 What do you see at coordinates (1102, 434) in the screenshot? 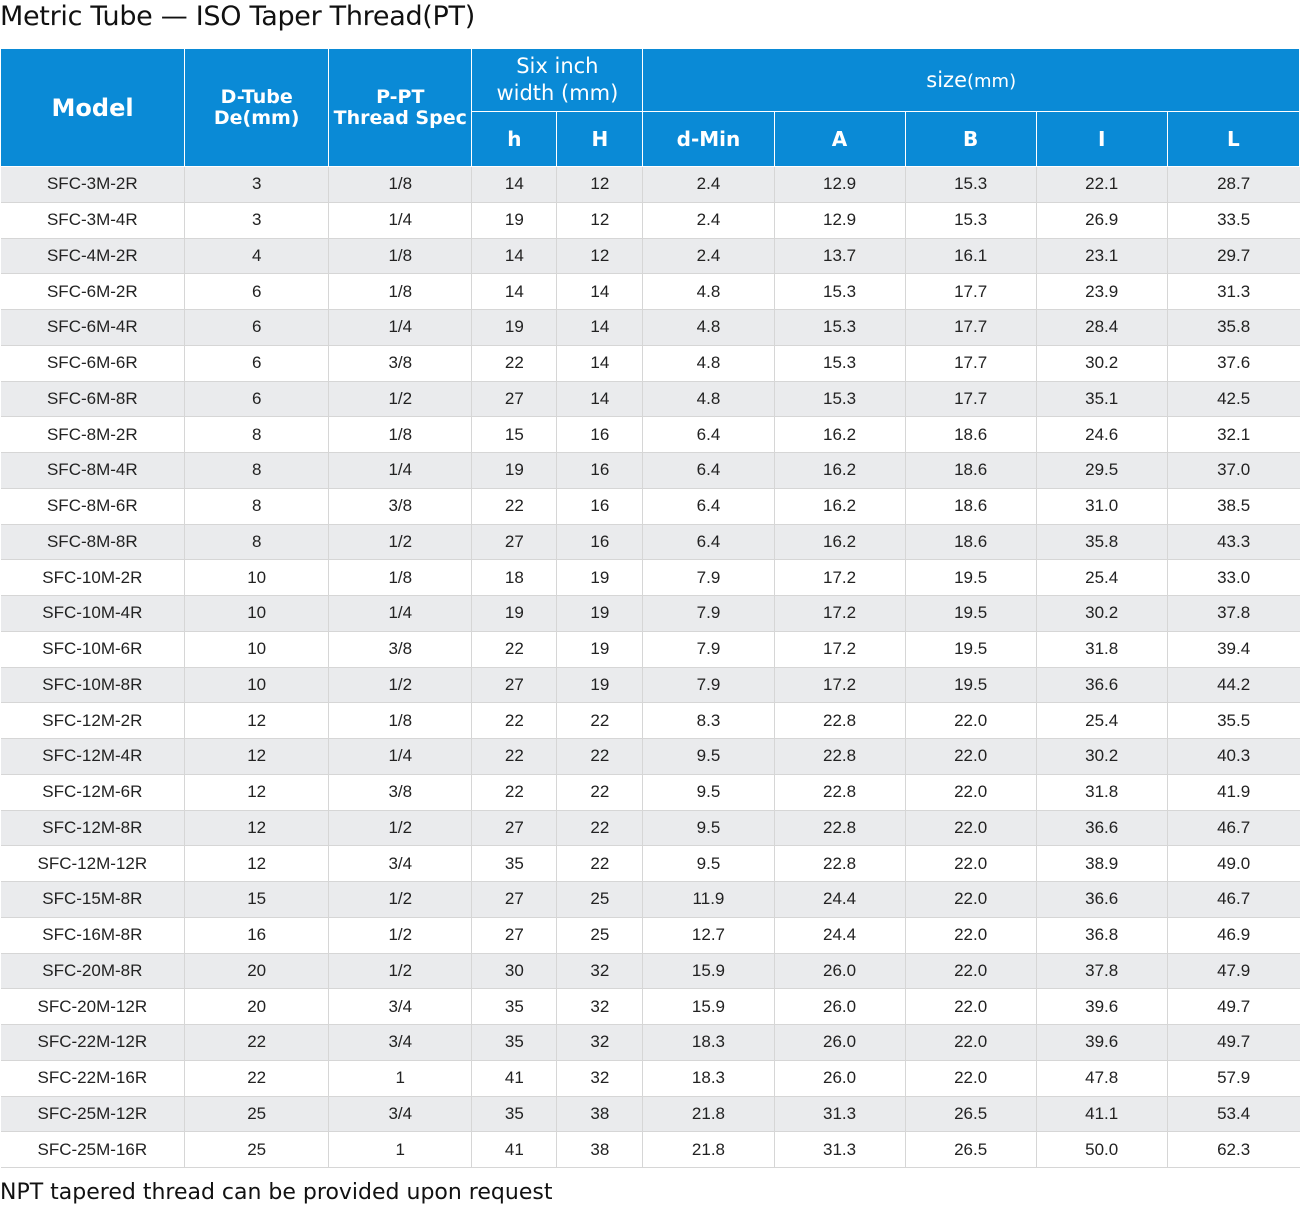
I see `cell-size-I: 24.6` at bounding box center [1102, 434].